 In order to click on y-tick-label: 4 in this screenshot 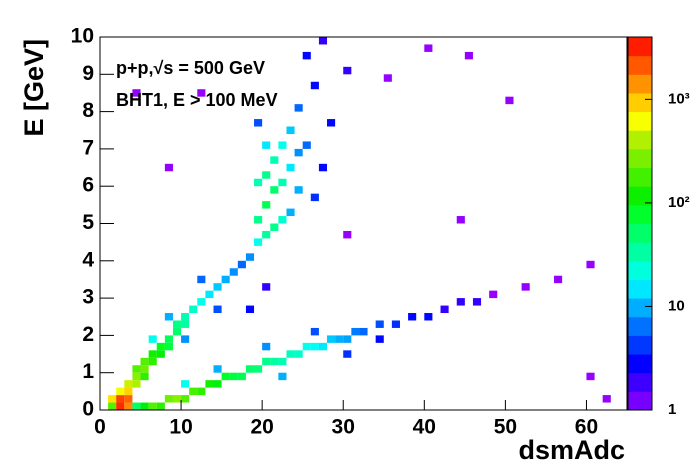, I will do `click(88, 259)`.